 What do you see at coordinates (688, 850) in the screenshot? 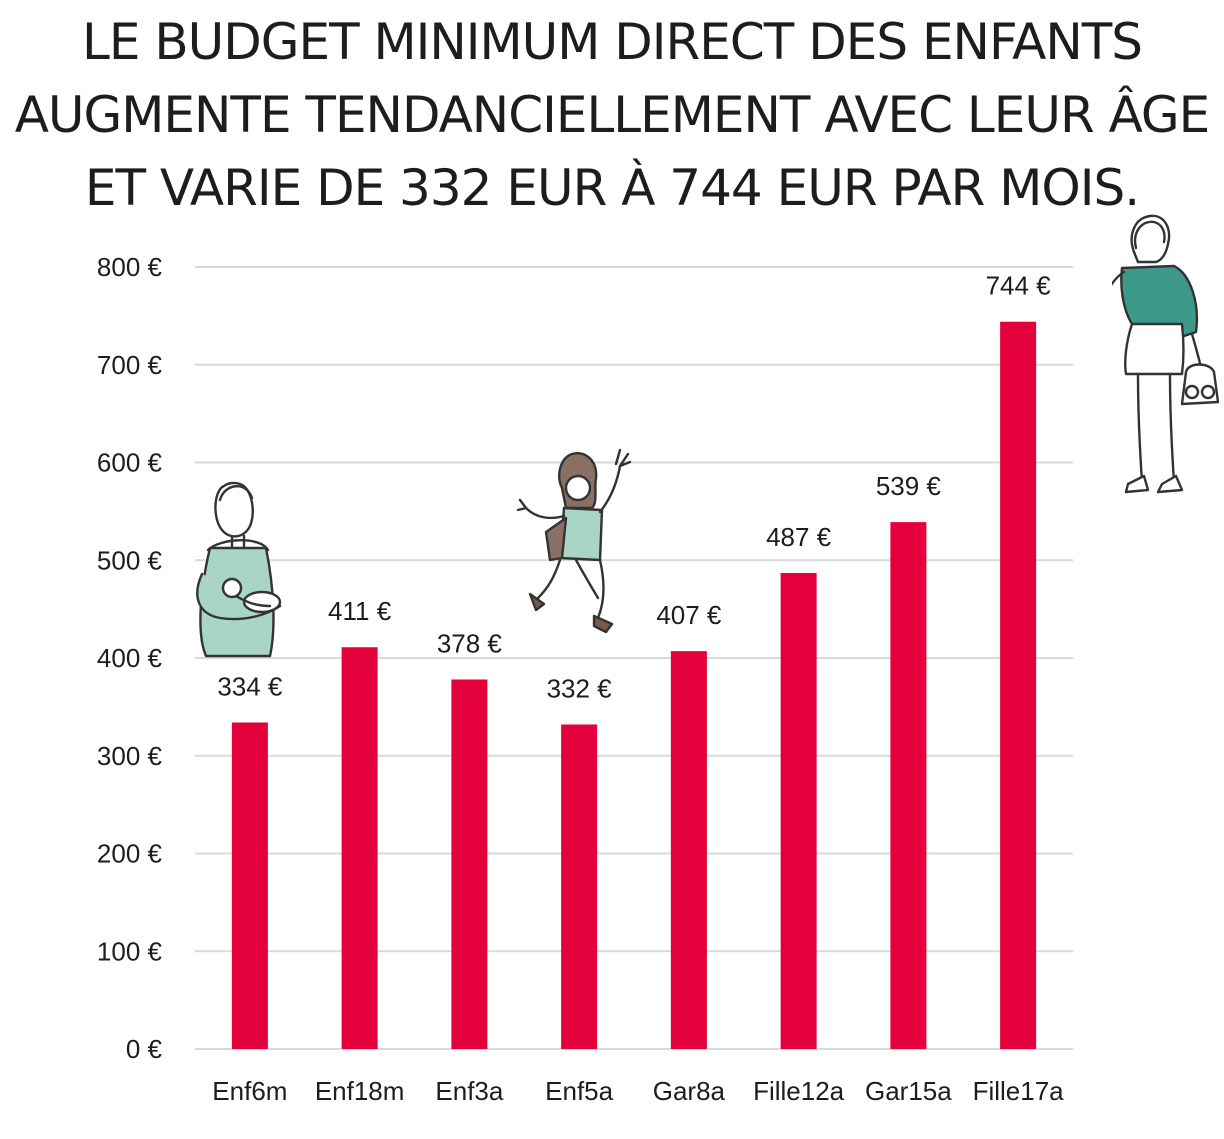
I see `bar-gar8a` at bounding box center [688, 850].